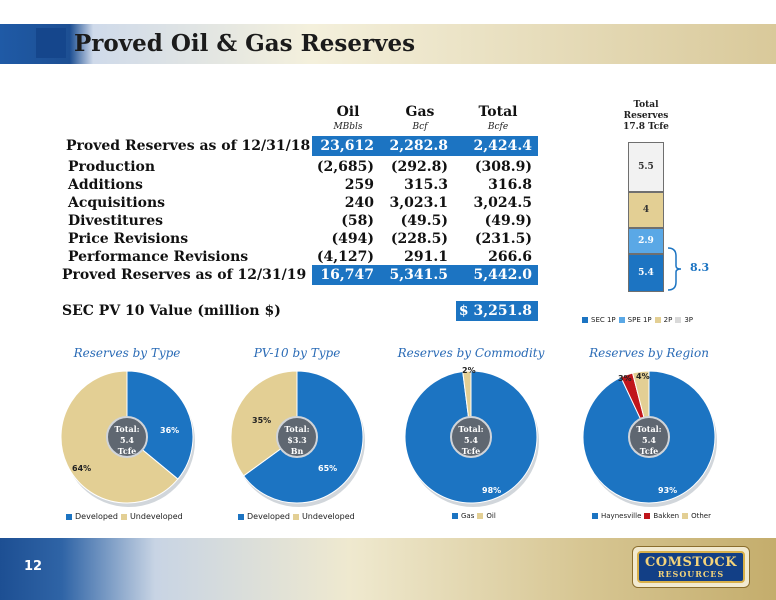 This screenshot has height=600, width=776. What do you see at coordinates (420, 112) in the screenshot?
I see `col-header-gas: Gas` at bounding box center [420, 112].